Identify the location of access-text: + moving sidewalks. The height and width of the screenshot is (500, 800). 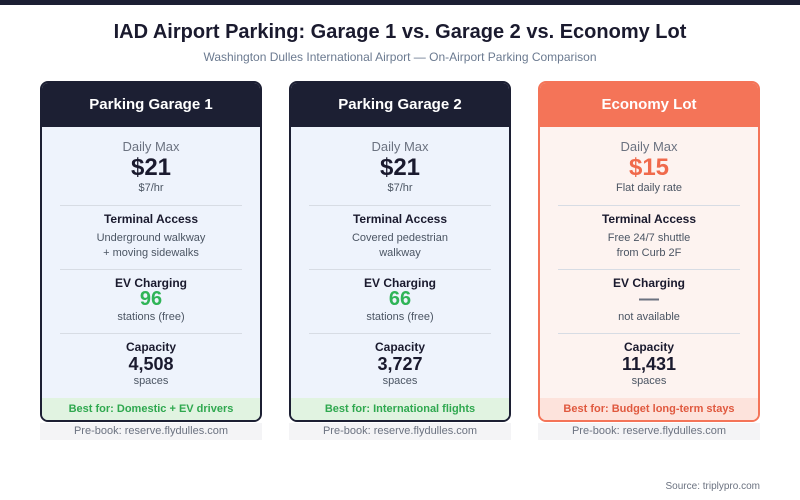
(151, 253).